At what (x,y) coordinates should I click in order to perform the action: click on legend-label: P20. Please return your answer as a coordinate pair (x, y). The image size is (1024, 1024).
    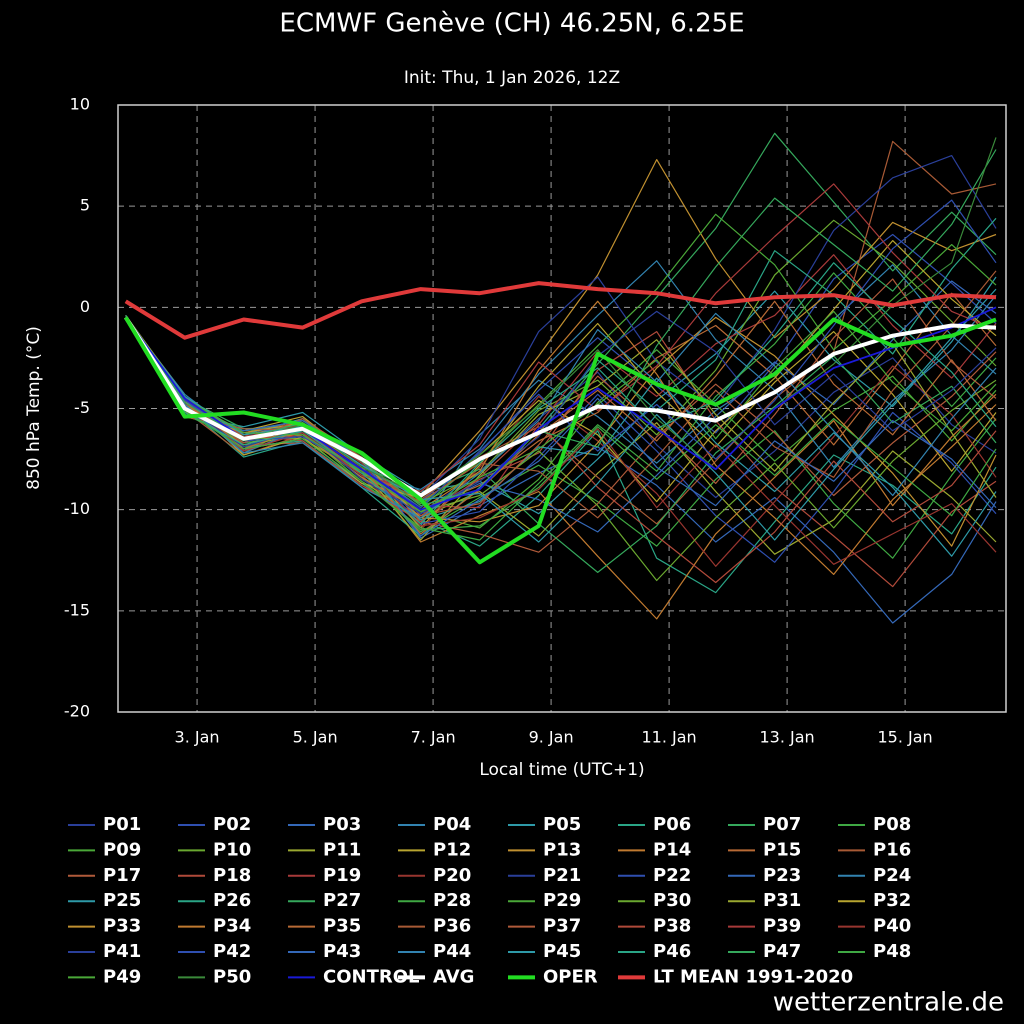
    Looking at the image, I should click on (452, 875).